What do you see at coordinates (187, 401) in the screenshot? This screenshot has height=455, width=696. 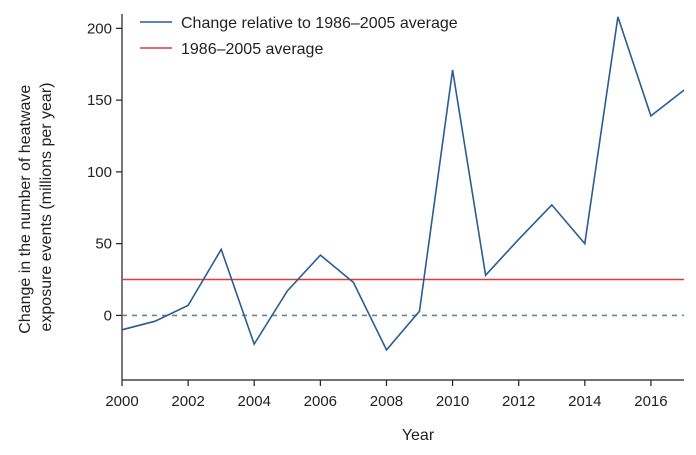 I see `x-tick-label: 2002` at bounding box center [187, 401].